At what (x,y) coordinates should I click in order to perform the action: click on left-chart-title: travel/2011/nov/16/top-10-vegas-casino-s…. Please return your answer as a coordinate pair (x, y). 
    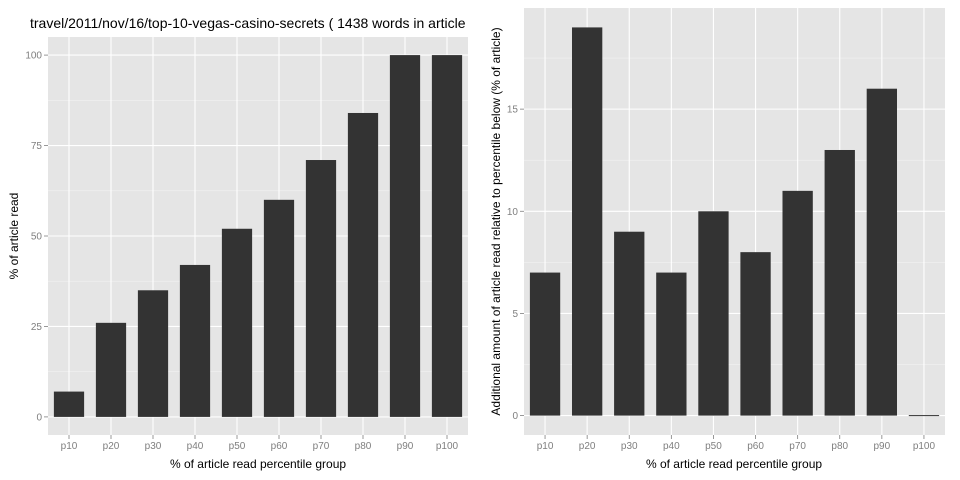
    Looking at the image, I should click on (248, 23).